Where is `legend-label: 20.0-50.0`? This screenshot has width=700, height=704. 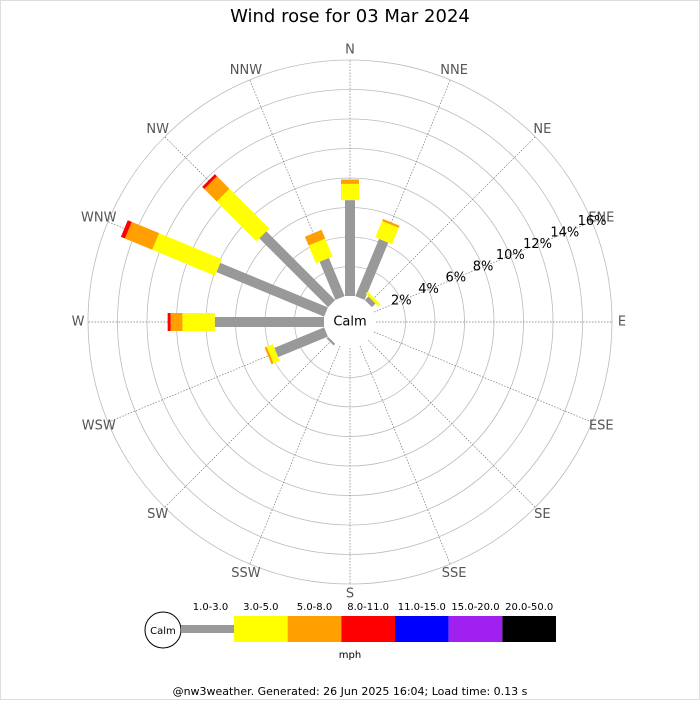
legend-label: 20.0-50.0 is located at coordinates (529, 607).